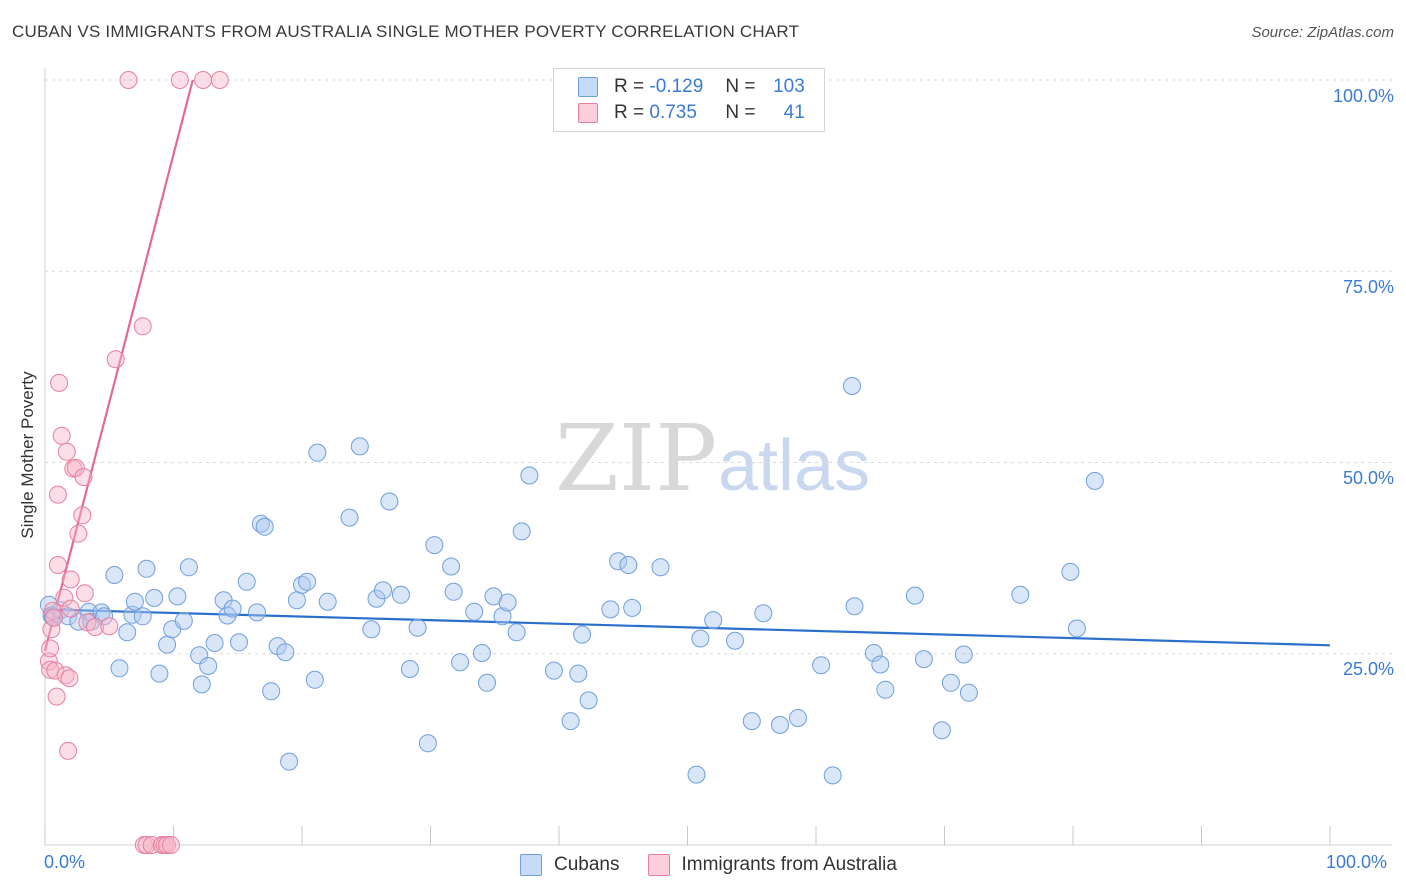 Image resolution: width=1406 pixels, height=892 pixels. Describe the element at coordinates (676, 86) in the screenshot. I see `legend-r-value: -0.129` at that location.